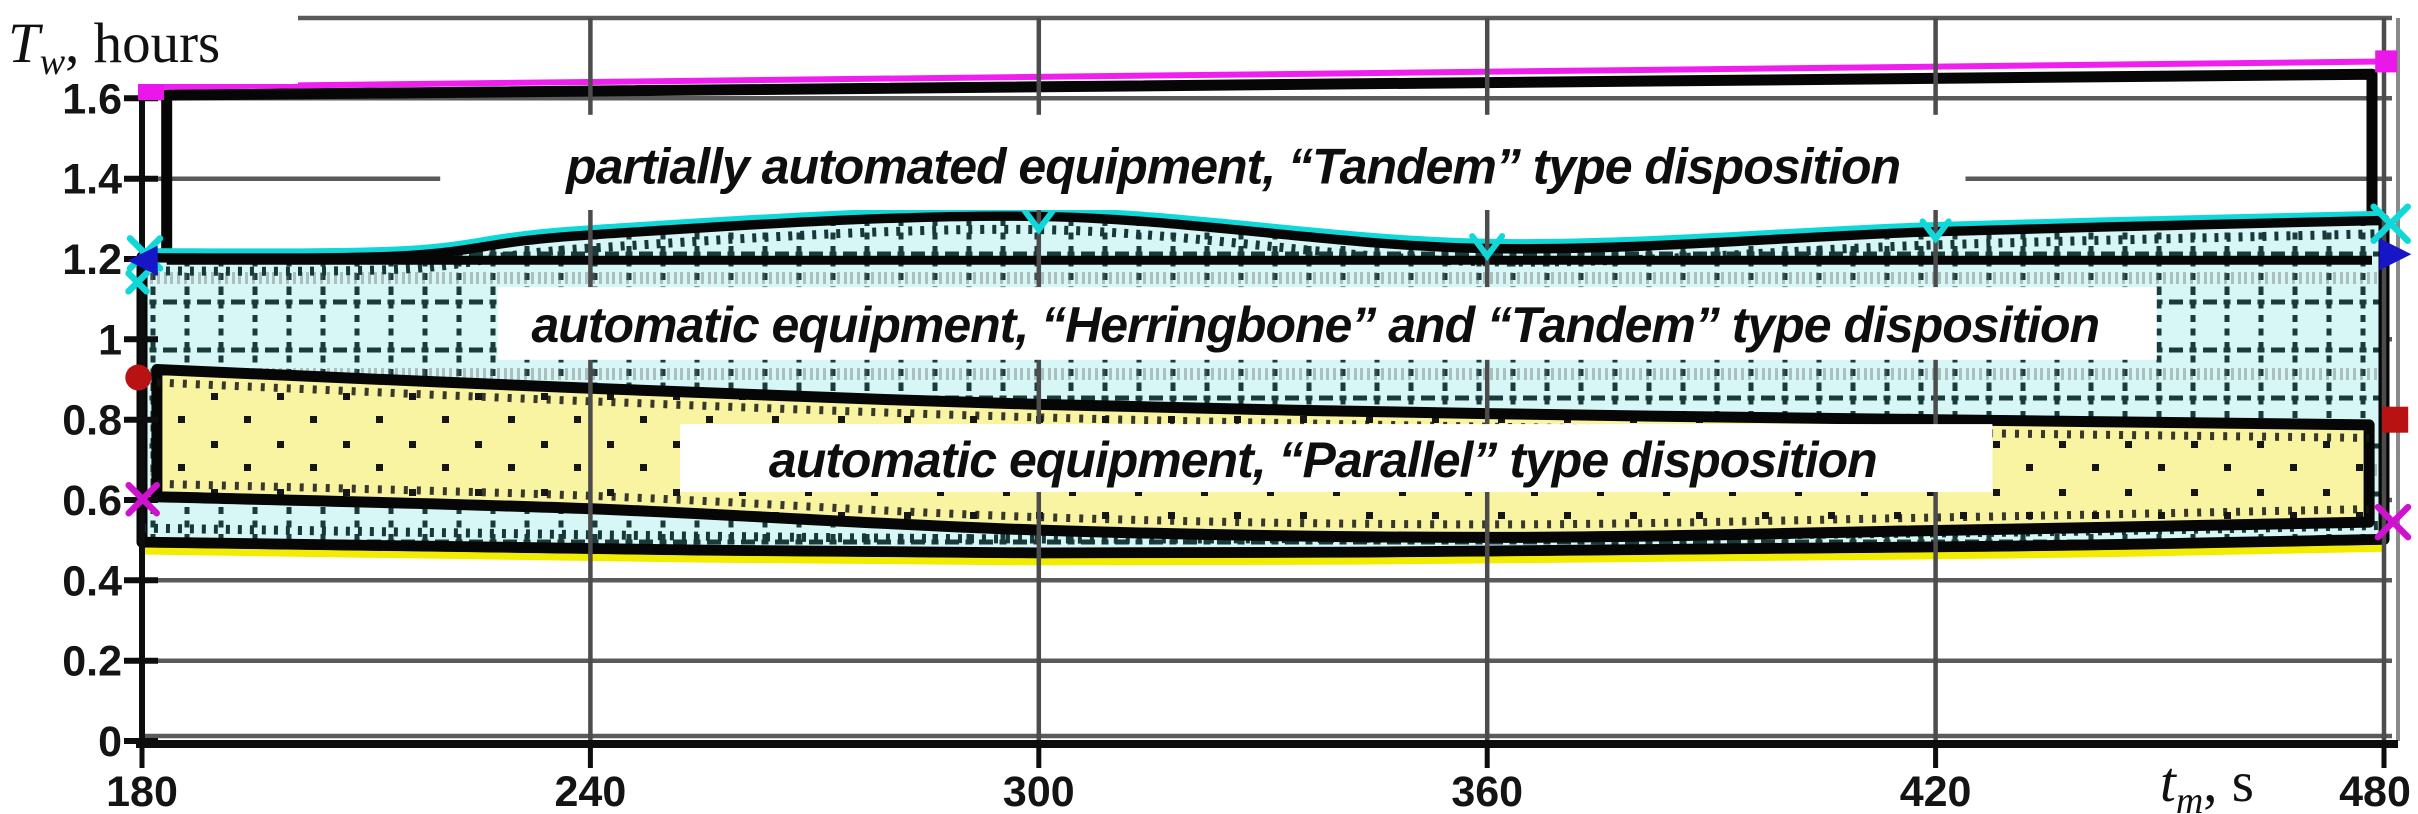  Describe the element at coordinates (1039, 791) in the screenshot. I see `x-tick-label-300: 300` at that location.